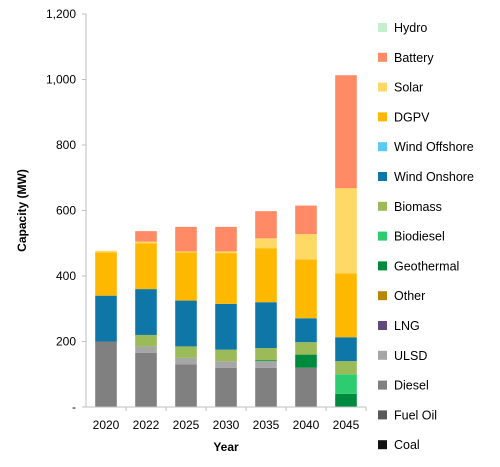 The width and height of the screenshot is (500, 467). What do you see at coordinates (146, 425) in the screenshot?
I see `x-tick-label: 2022` at bounding box center [146, 425].